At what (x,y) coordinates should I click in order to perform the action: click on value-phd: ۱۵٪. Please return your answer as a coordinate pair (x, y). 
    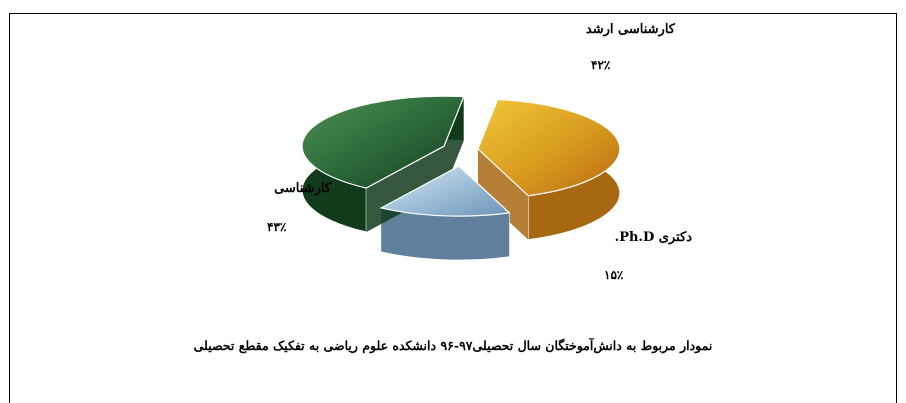
    Looking at the image, I should click on (614, 275).